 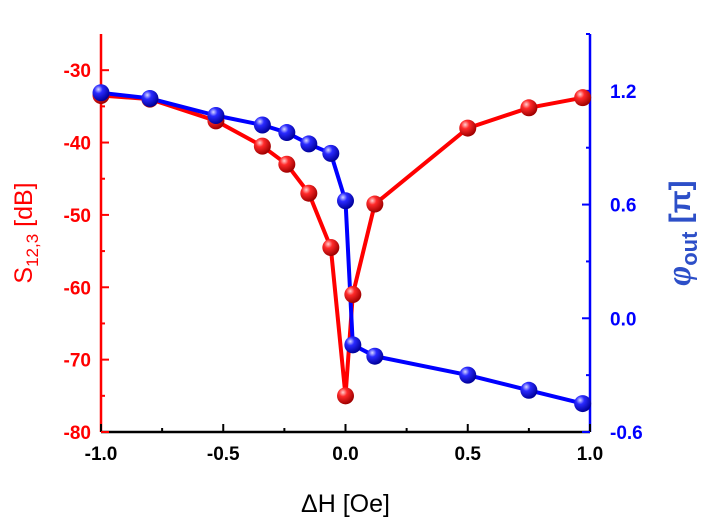 I want to click on left-axis-label: S12,3 [dB], so click(x=26, y=232).